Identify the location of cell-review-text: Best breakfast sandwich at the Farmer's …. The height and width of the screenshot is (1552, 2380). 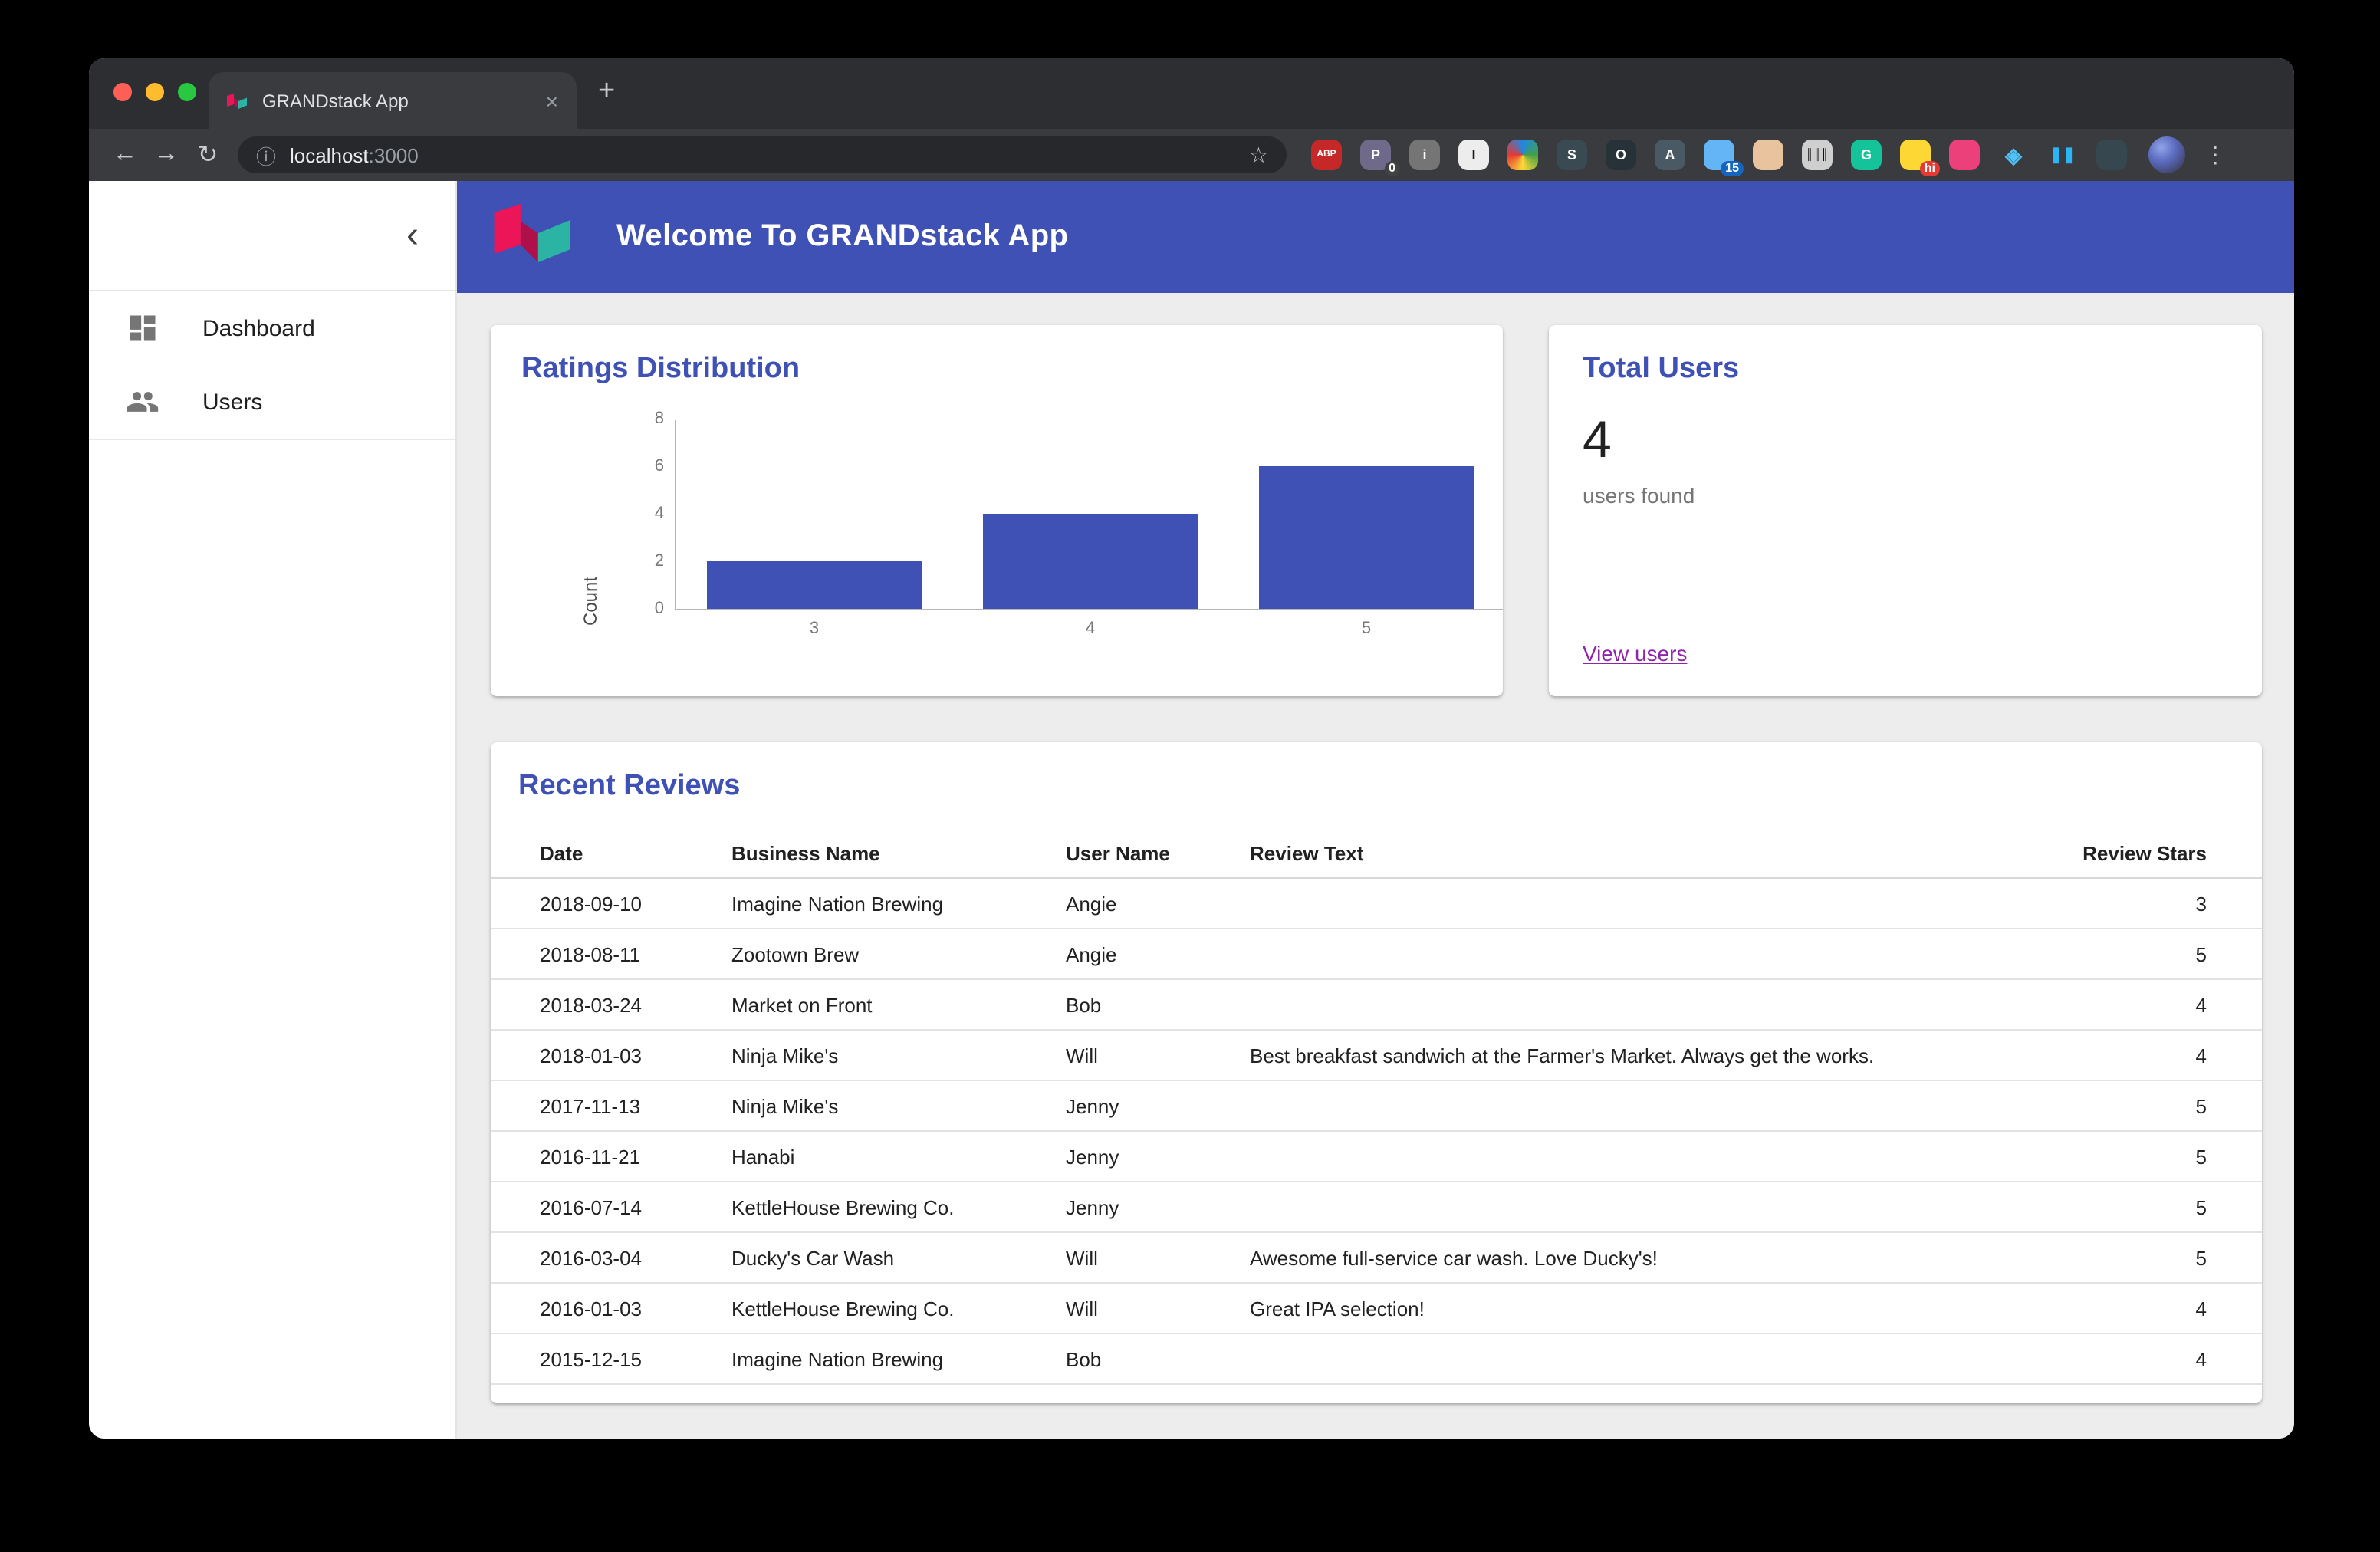
(1563, 1056).